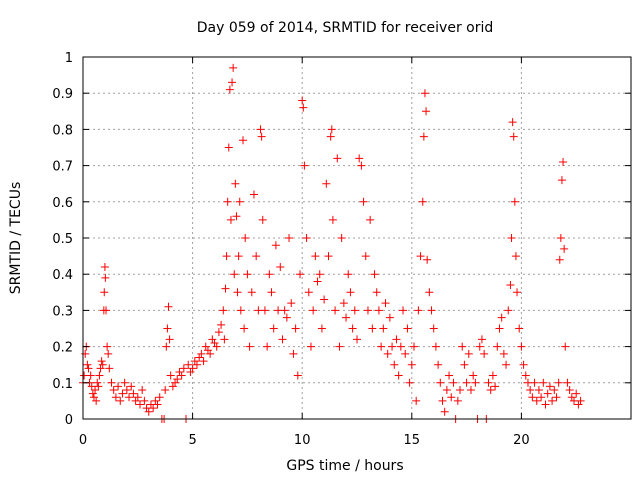 The image size is (640, 480). What do you see at coordinates (62, 311) in the screenshot?
I see `y-tick-label: 0.3` at bounding box center [62, 311].